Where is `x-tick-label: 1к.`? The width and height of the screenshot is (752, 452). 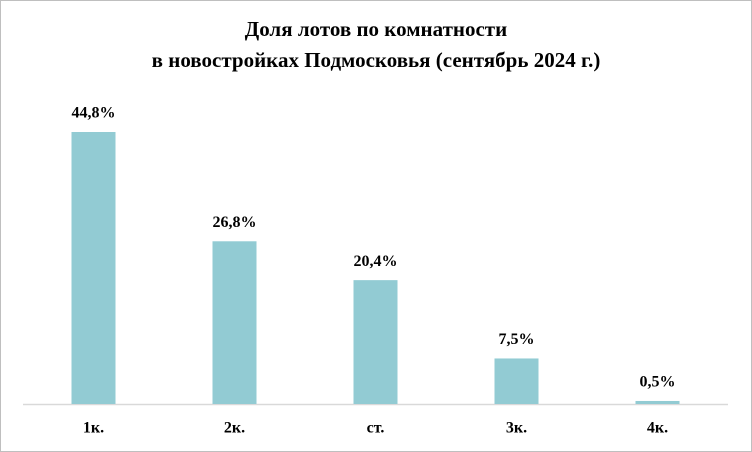 x-tick-label: 1к. is located at coordinates (93, 428).